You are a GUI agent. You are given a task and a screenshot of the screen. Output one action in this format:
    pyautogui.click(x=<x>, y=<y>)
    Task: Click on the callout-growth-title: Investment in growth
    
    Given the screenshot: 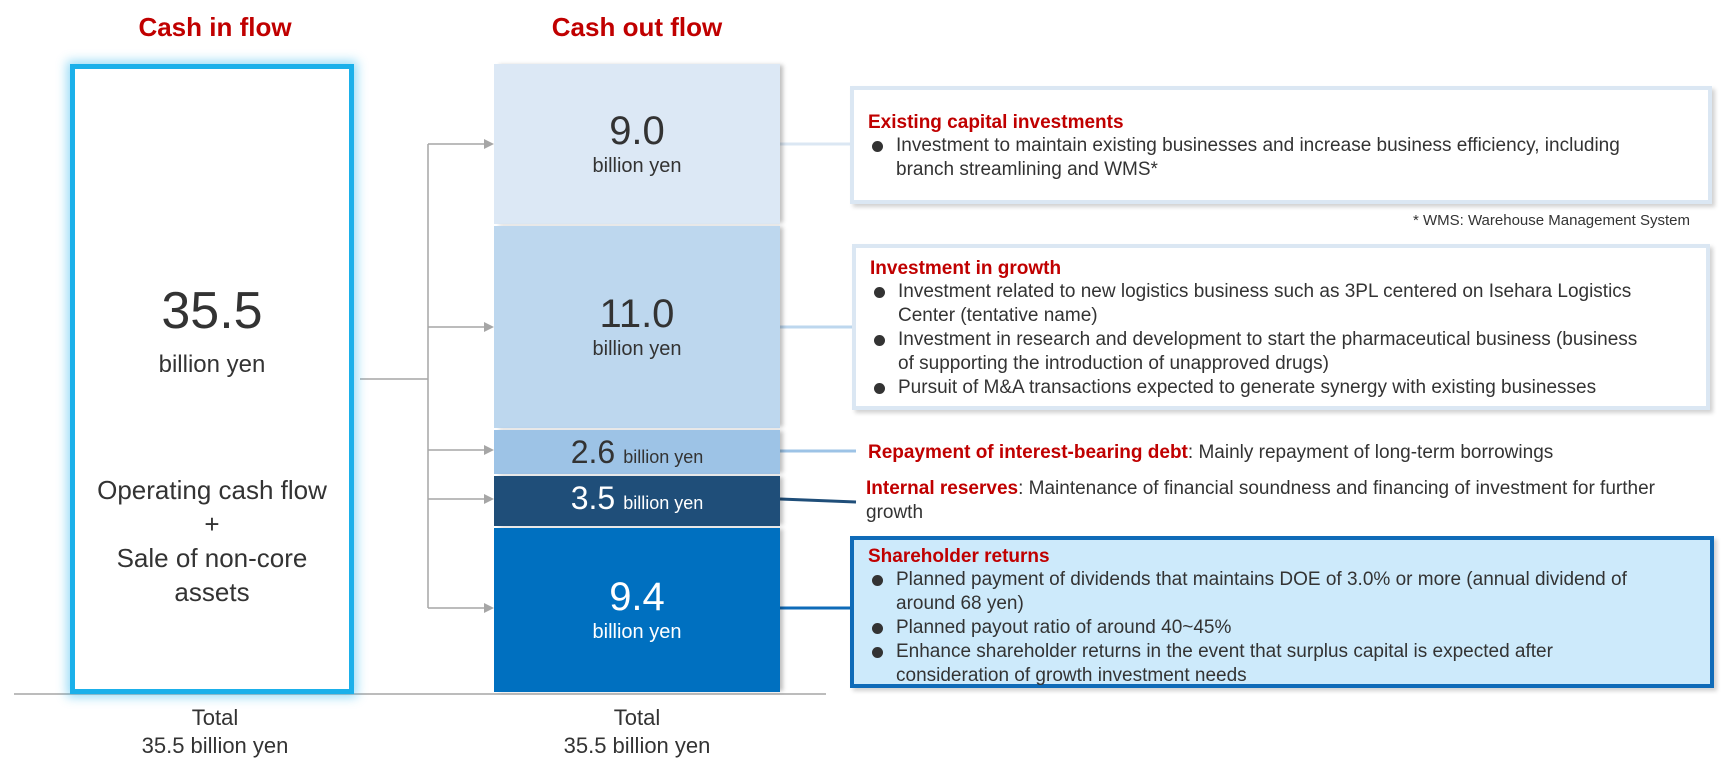 What is the action you would take?
    pyautogui.click(x=966, y=268)
    